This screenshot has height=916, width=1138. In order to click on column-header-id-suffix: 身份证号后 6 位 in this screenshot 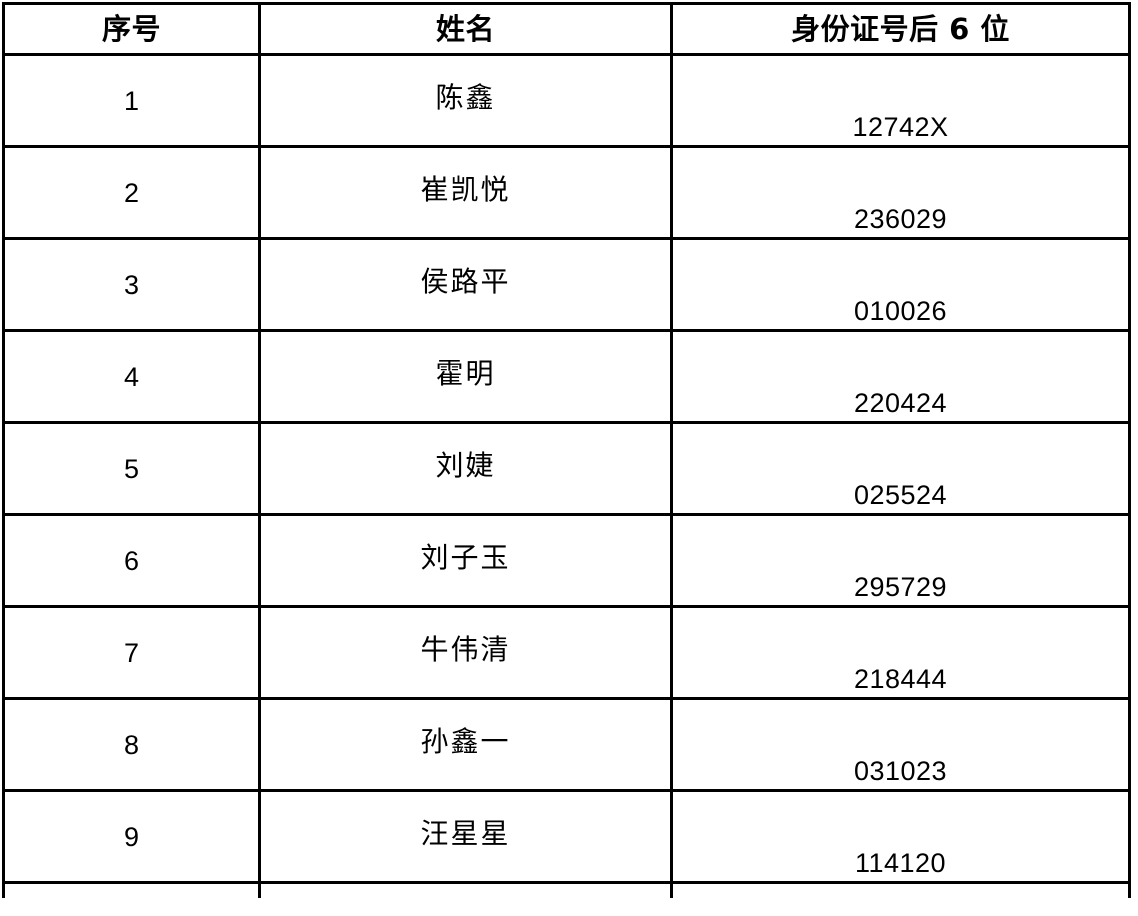, I will do `click(900, 29)`.